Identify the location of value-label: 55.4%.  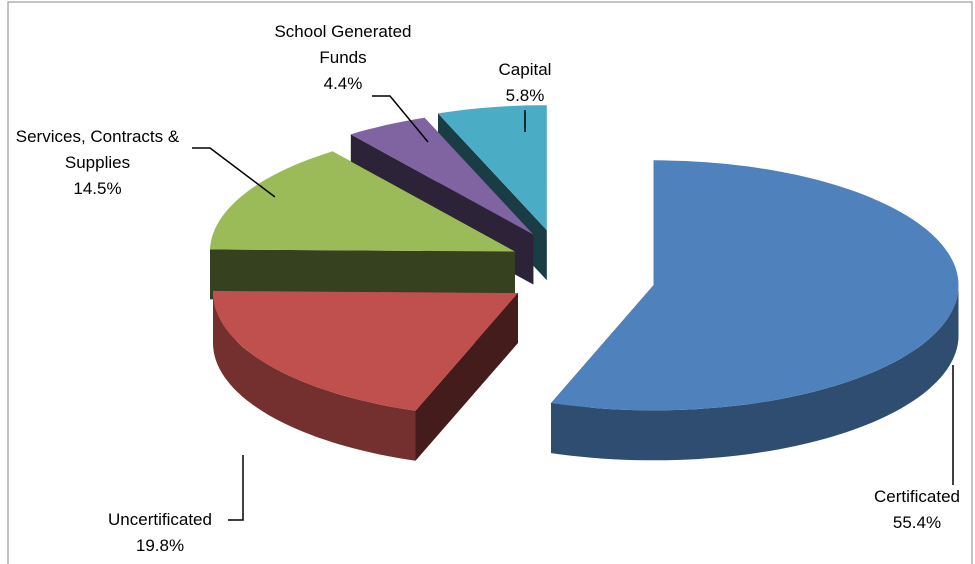
(917, 522).